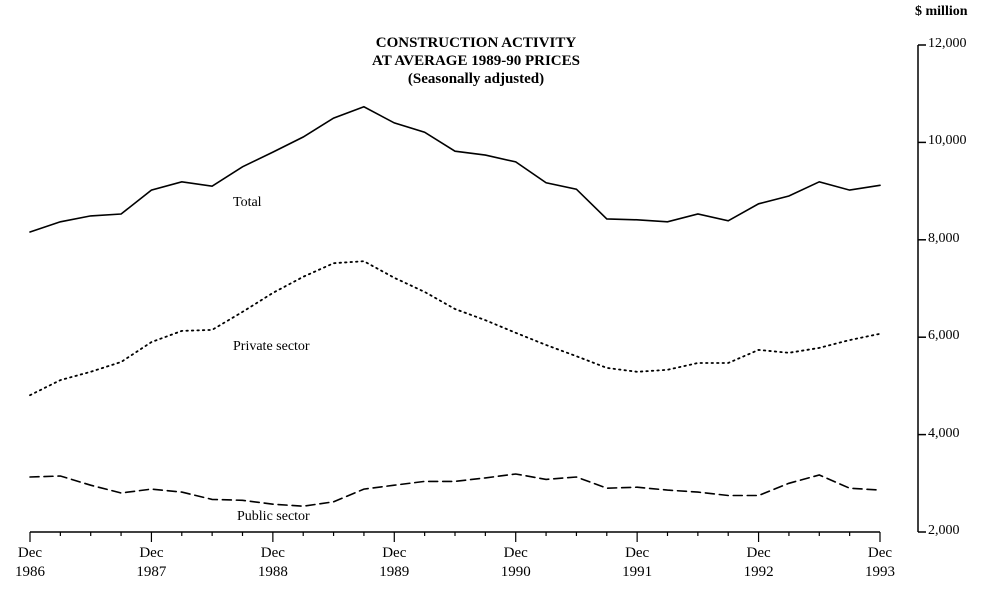  What do you see at coordinates (272, 562) in the screenshot?
I see `x-tick-label: Dec 1988` at bounding box center [272, 562].